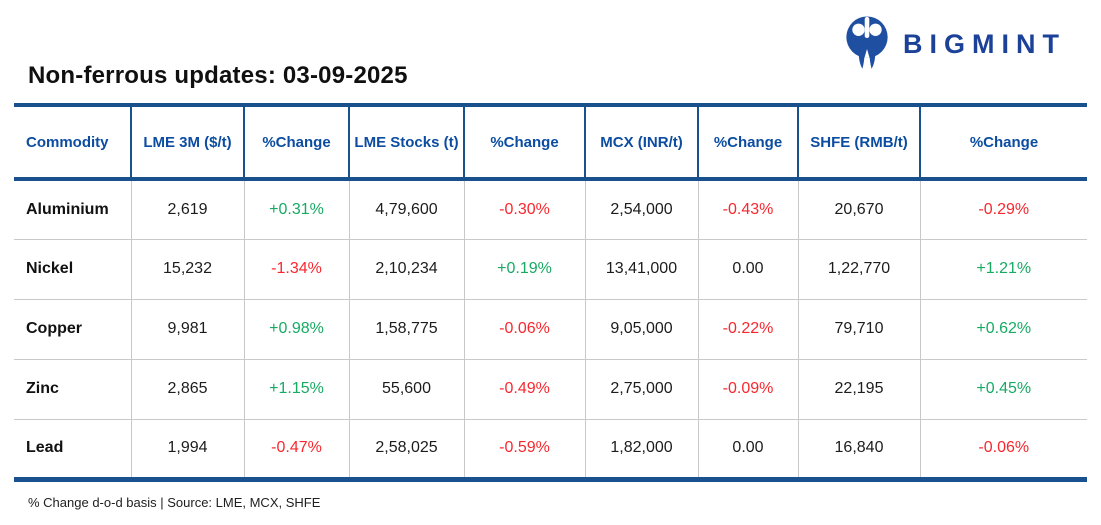 Image resolution: width=1101 pixels, height=525 pixels. I want to click on price-cell: 1,994, so click(187, 450).